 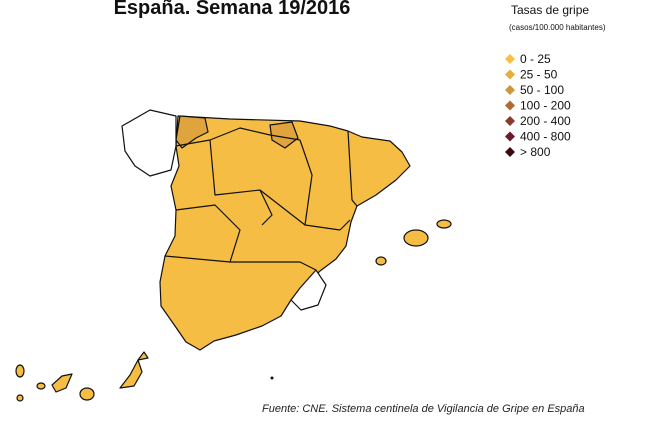 What do you see at coordinates (545, 106) in the screenshot?
I see `legend-label: 100 - 200` at bounding box center [545, 106].